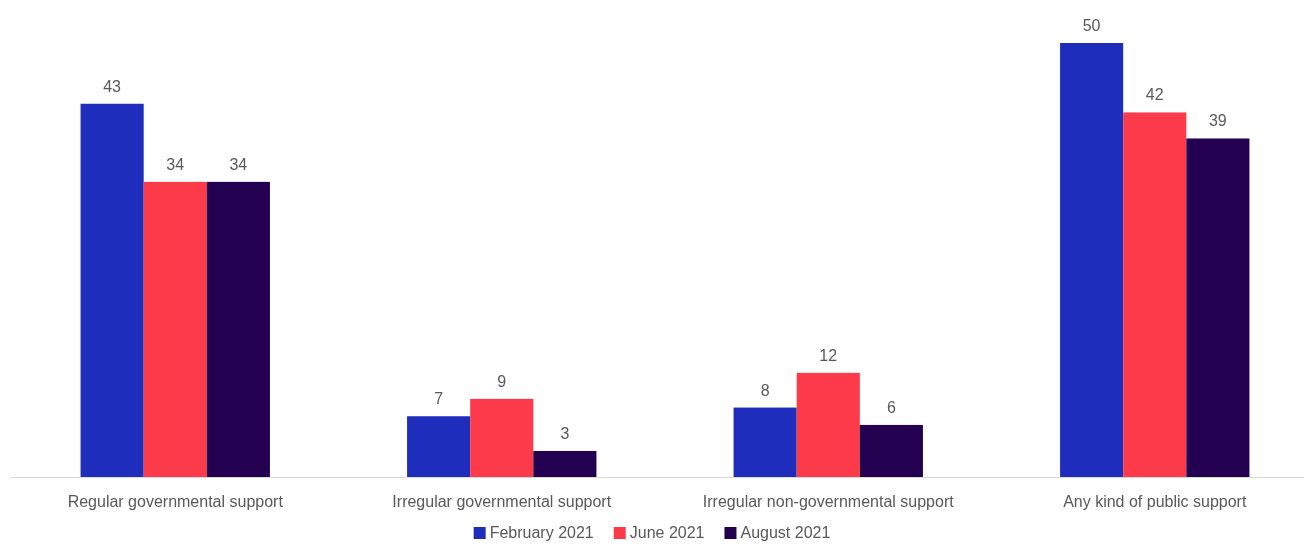 This screenshot has height=549, width=1304. What do you see at coordinates (1091, 25) in the screenshot?
I see `data-label: 50` at bounding box center [1091, 25].